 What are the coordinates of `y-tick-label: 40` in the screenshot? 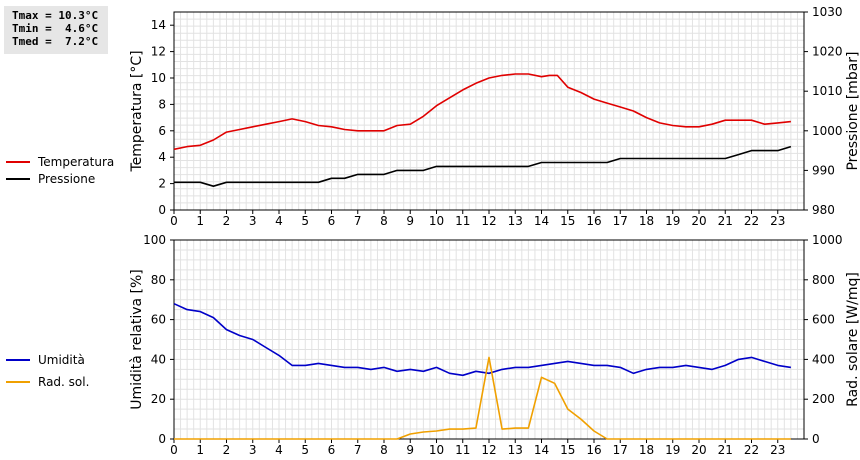 It's located at (158, 359).